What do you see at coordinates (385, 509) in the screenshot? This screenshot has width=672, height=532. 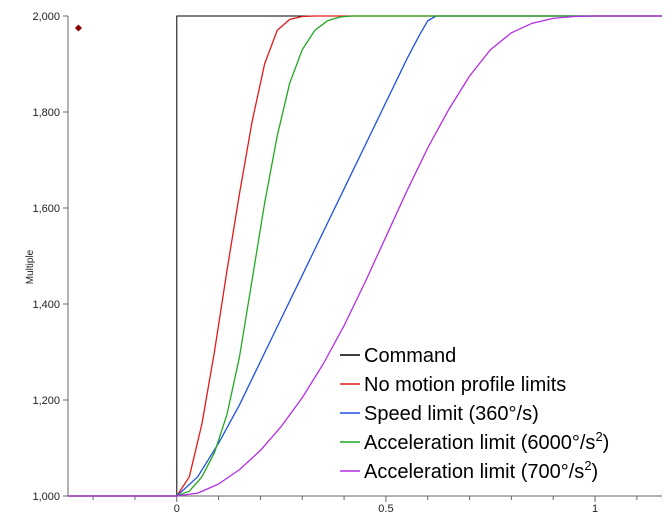 I see `x-tick-label: 0.5` at bounding box center [385, 509].